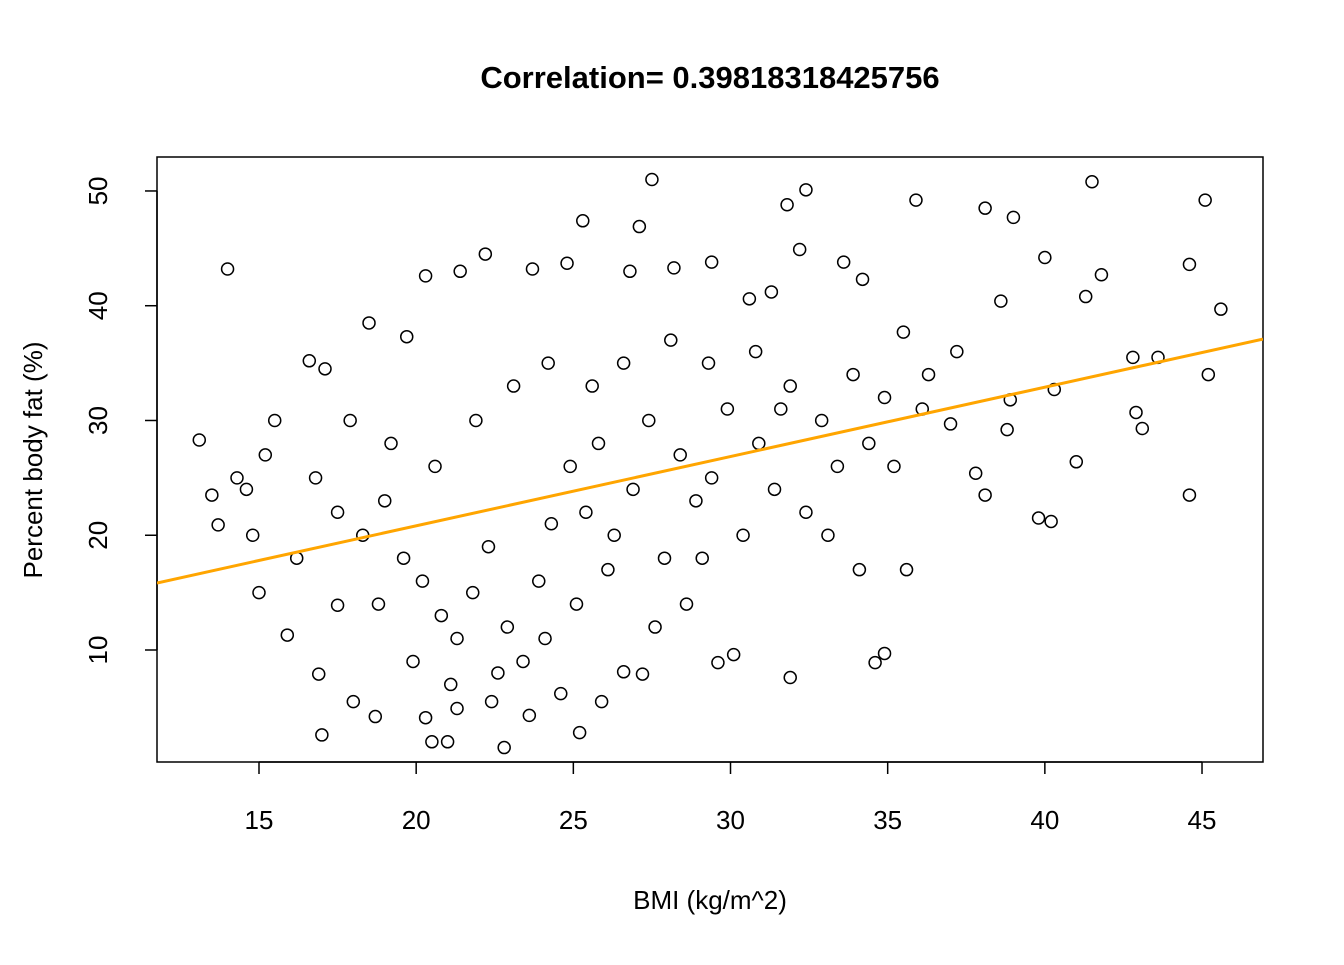  I want to click on chart-title: Correlation= 0.39818318425756, so click(709, 77).